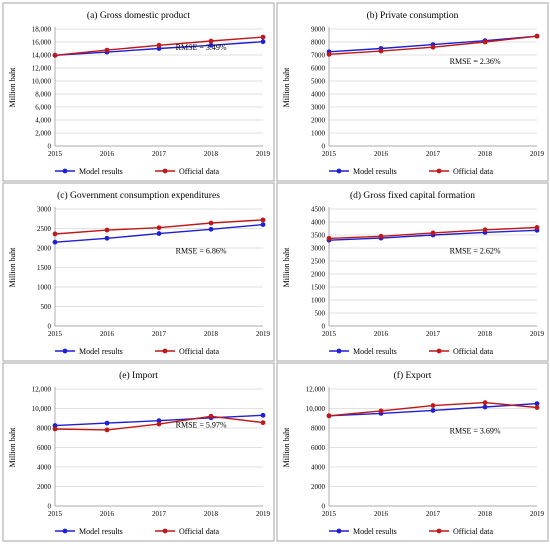  What do you see at coordinates (412, 195) in the screenshot?
I see `chart-title: (d) Gross fixed capital formation` at bounding box center [412, 195].